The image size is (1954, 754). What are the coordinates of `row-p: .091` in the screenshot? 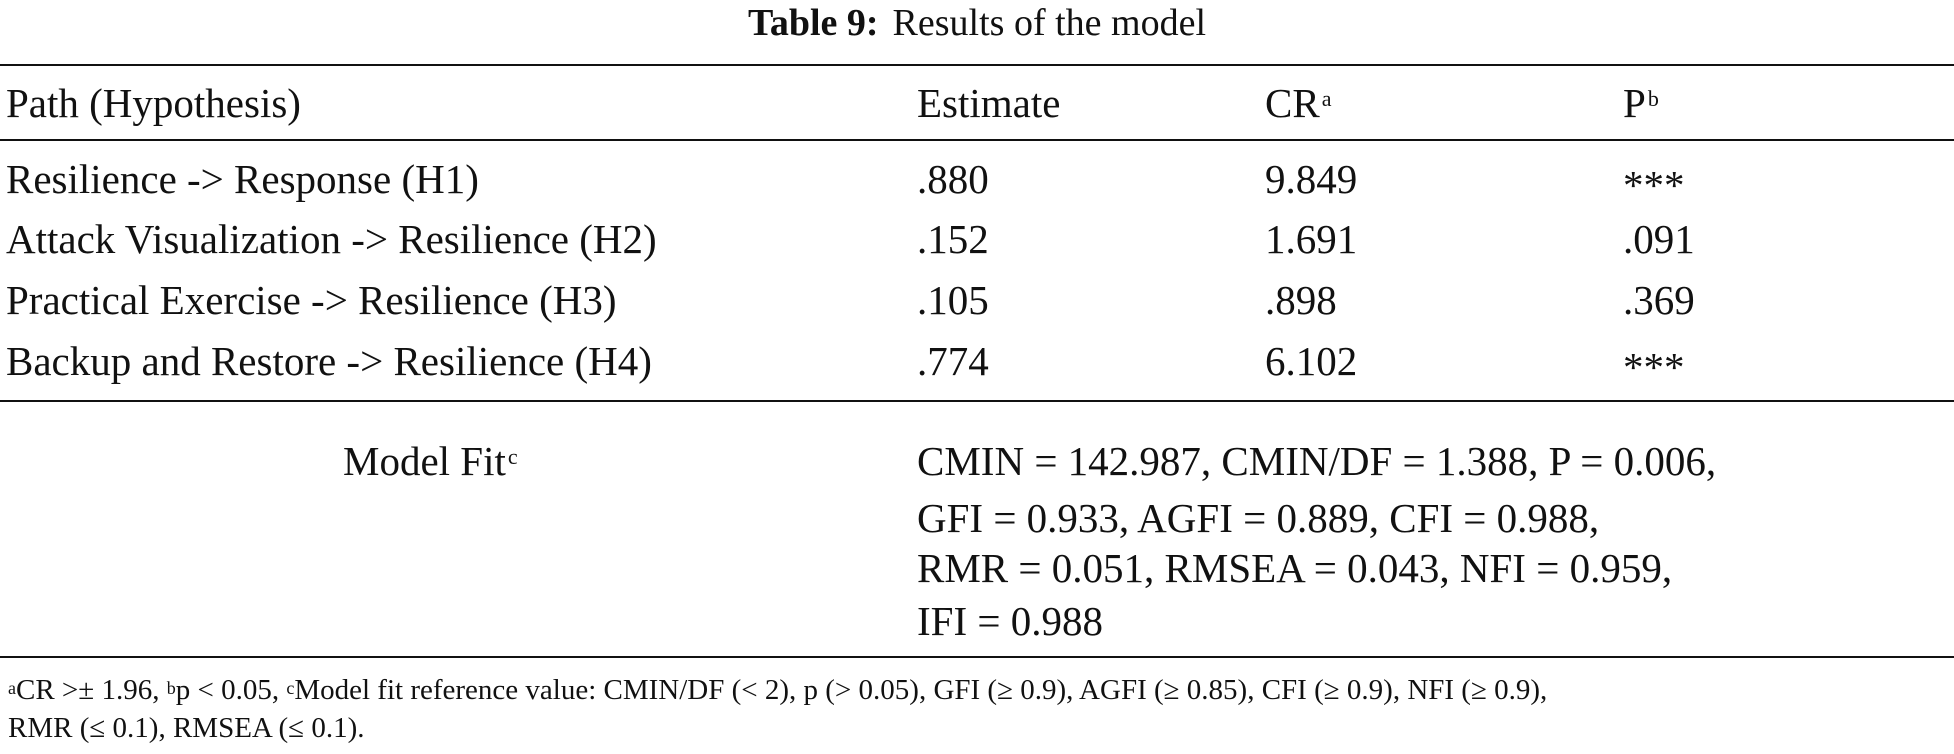 It's located at (1659, 239).